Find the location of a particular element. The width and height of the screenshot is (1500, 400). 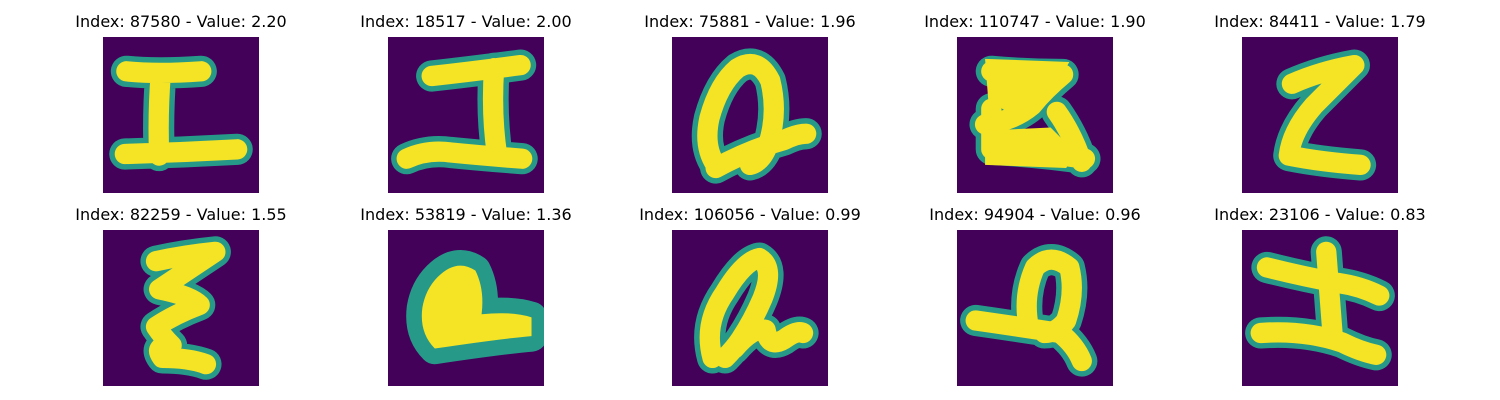

image-panel-1: Index: 18517 - Value: 2.00 is located at coordinates (466, 96).